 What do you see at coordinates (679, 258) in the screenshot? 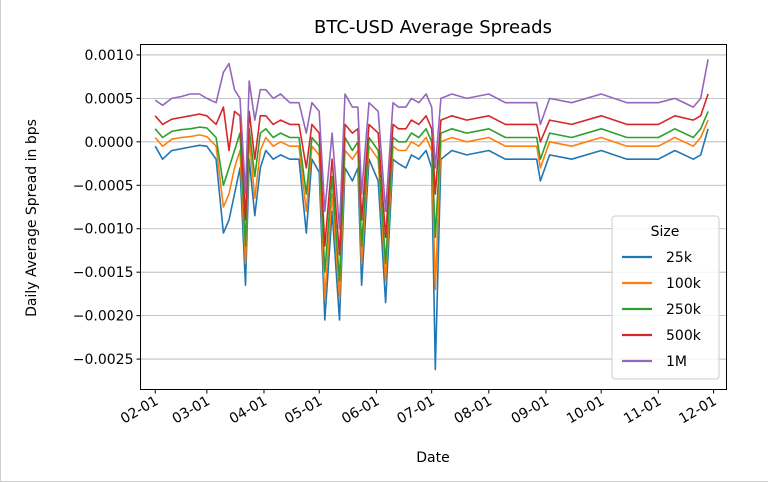
I see `legend-label-25k: 25k` at bounding box center [679, 258].